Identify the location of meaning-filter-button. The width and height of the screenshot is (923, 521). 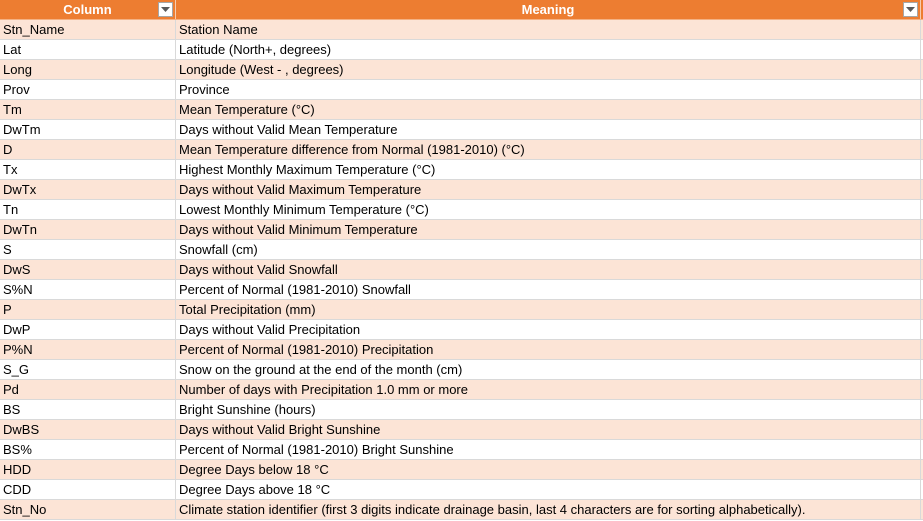
(910, 9).